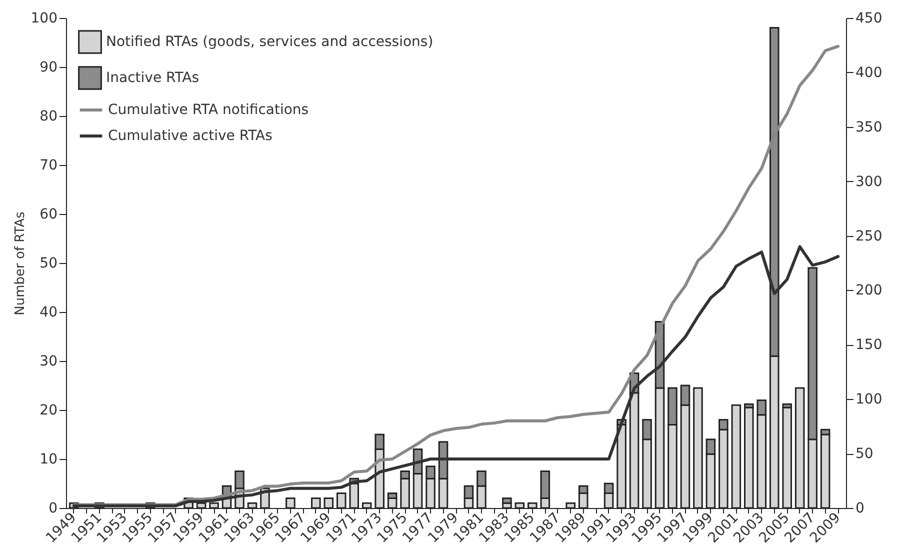 The width and height of the screenshot is (913, 551). I want to click on y-tick-label: 30, so click(49, 362).